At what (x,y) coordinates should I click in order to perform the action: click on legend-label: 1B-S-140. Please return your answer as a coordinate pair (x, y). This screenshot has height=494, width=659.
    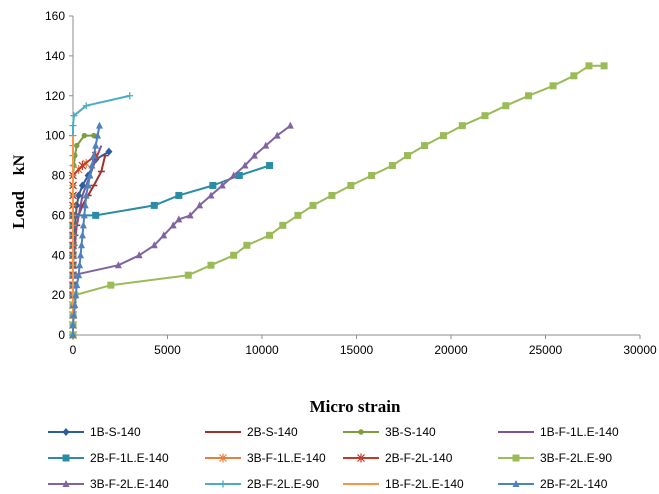
    Looking at the image, I should click on (115, 432).